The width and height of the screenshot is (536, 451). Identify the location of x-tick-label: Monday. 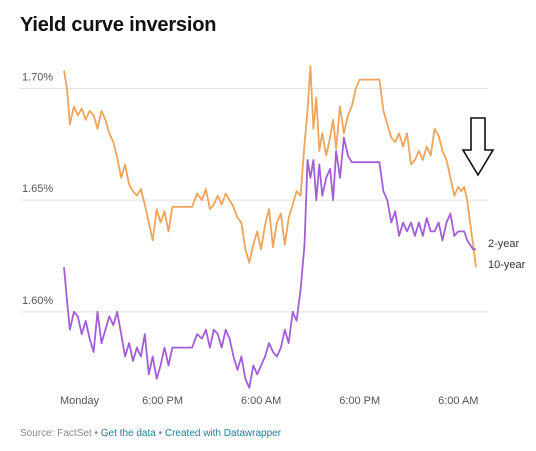
(80, 401).